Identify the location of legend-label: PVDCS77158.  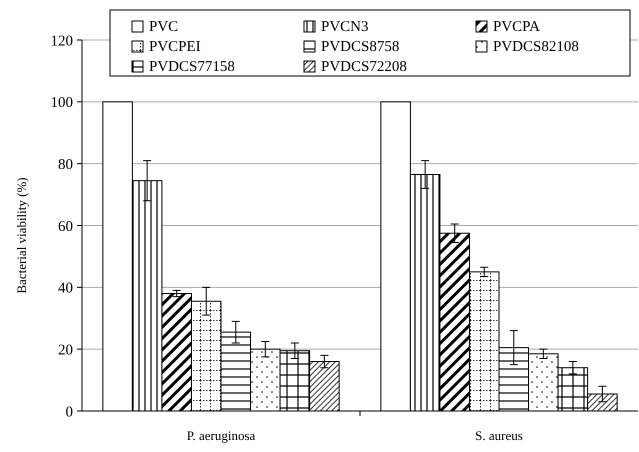
(192, 67).